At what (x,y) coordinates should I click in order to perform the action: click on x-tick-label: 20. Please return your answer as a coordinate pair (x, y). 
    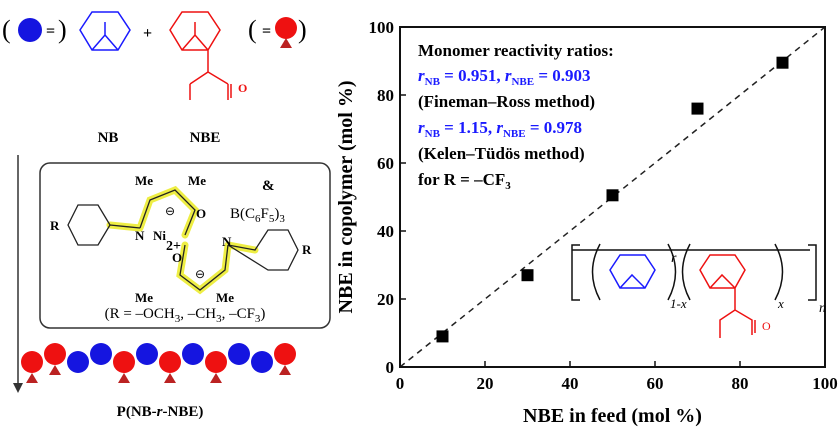
    Looking at the image, I should click on (485, 383).